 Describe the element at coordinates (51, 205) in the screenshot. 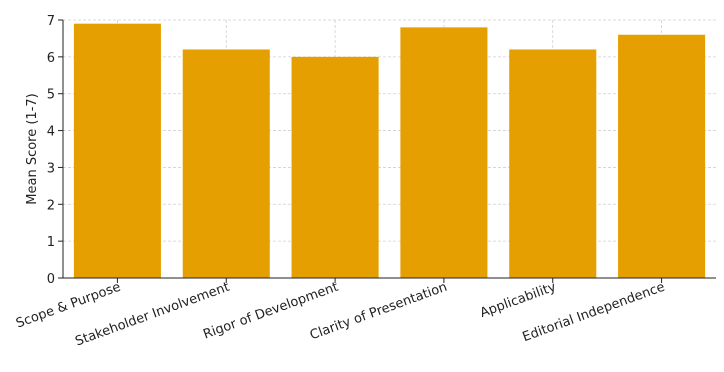

I see `y-tick-label: 2` at that location.